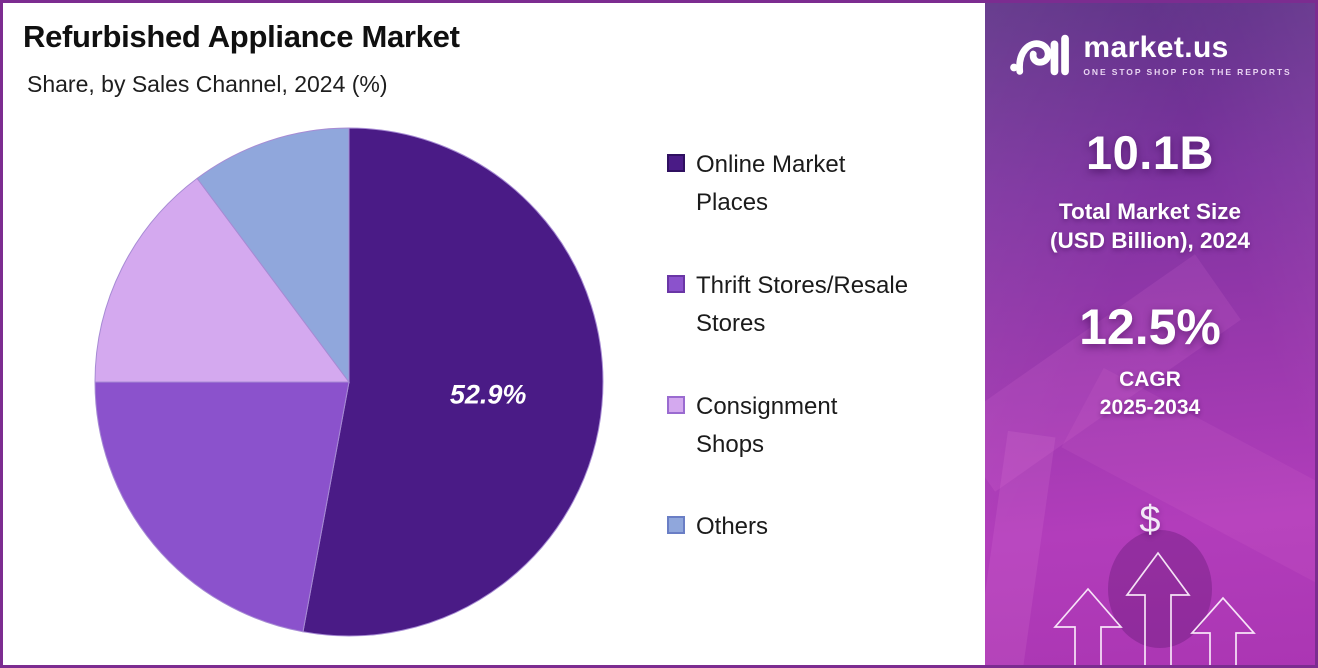 The image size is (1318, 668). What do you see at coordinates (488, 395) in the screenshot?
I see `pie-value-label: 52.9%` at bounding box center [488, 395].